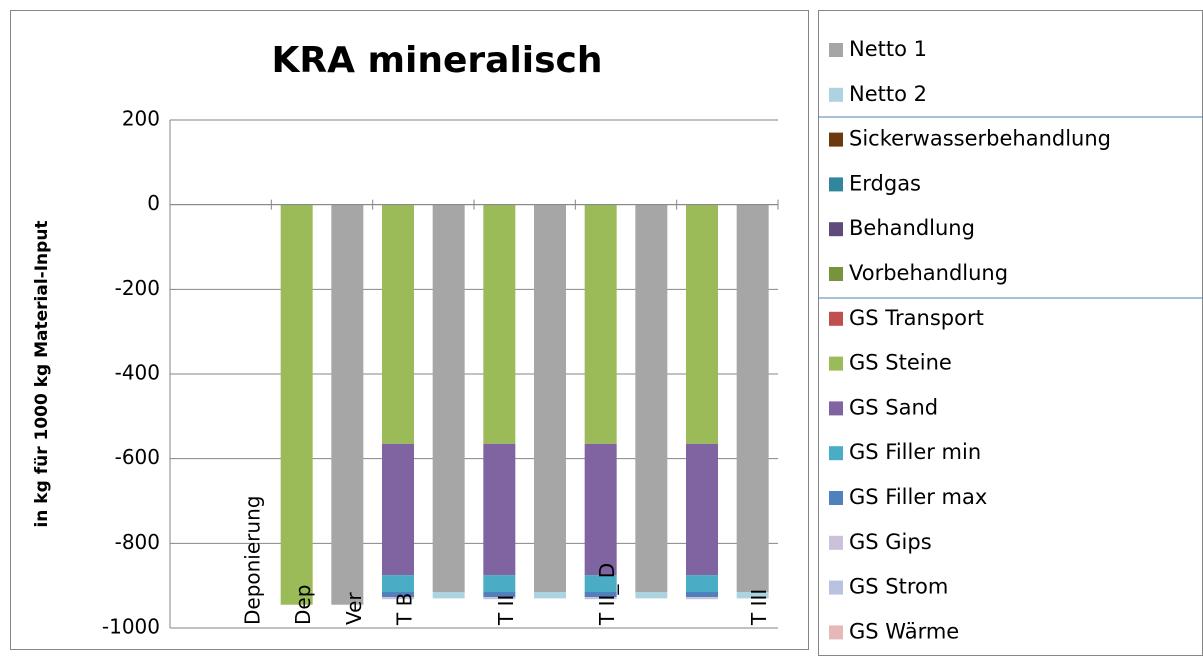 This screenshot has height=657, width=1203. I want to click on y-tick-label: -1000, so click(131, 627).